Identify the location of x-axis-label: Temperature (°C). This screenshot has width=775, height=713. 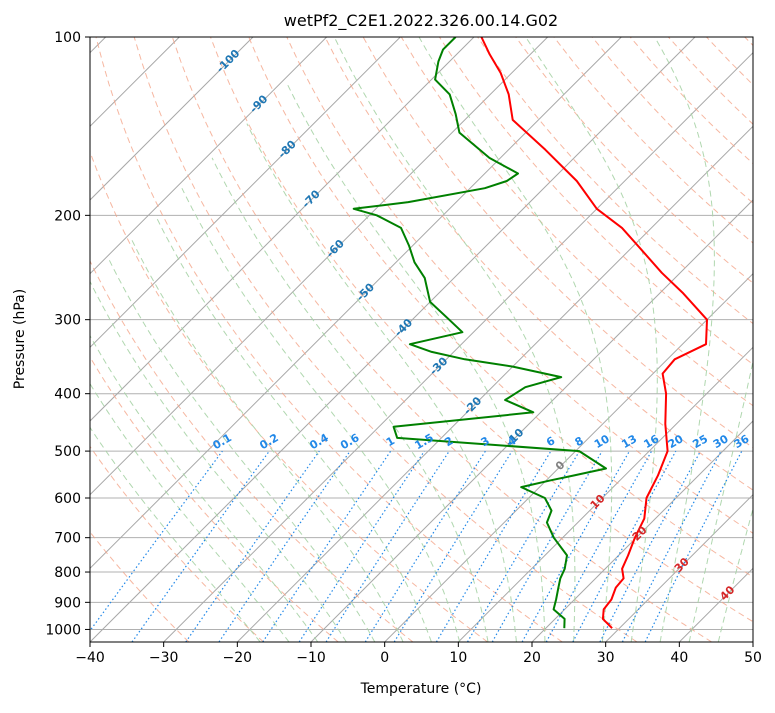
(421, 689).